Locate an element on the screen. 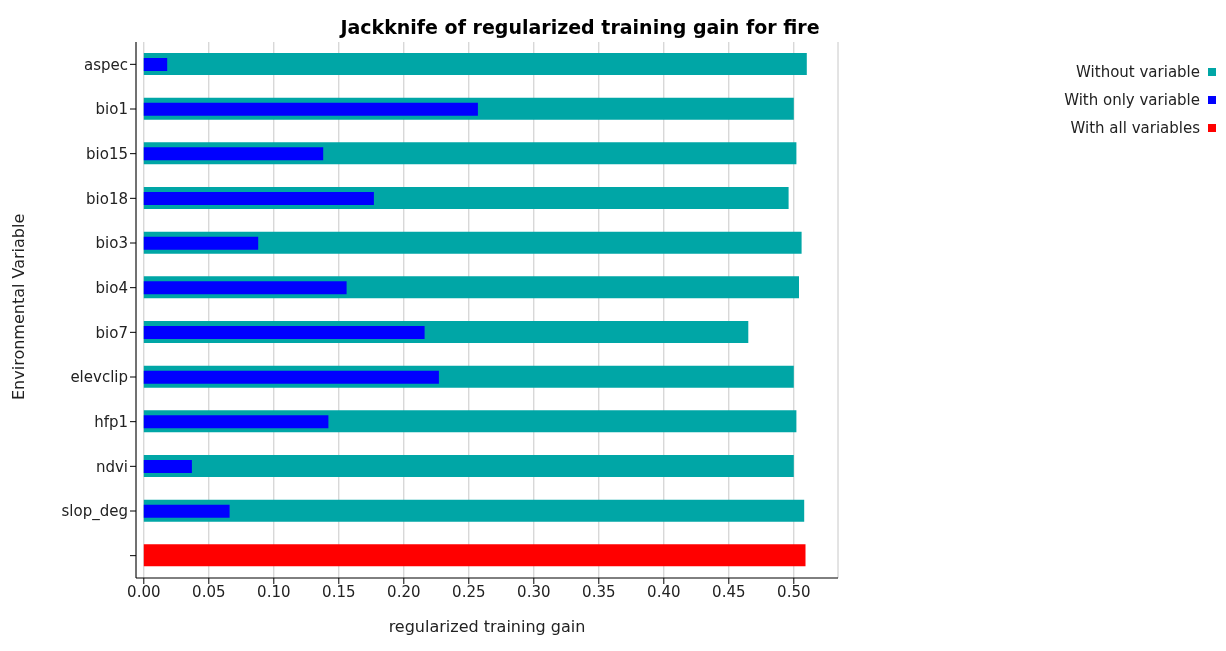  chart-title: Jackknife of regularized training gain for fire is located at coordinates (579, 27).